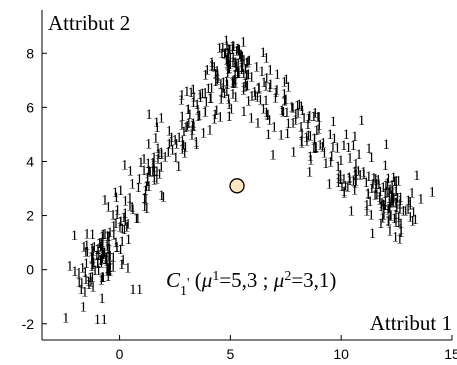 This screenshot has width=457, height=365. Describe the element at coordinates (30, 107) in the screenshot. I see `y-tick-label: 6` at that location.